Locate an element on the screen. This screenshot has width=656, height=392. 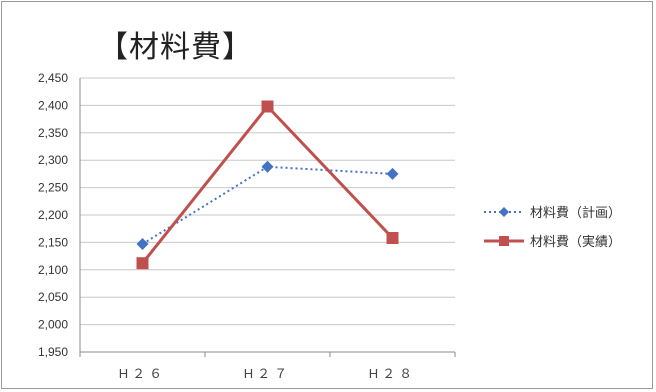
y-tick-label: 2,100 is located at coordinates (53, 270).